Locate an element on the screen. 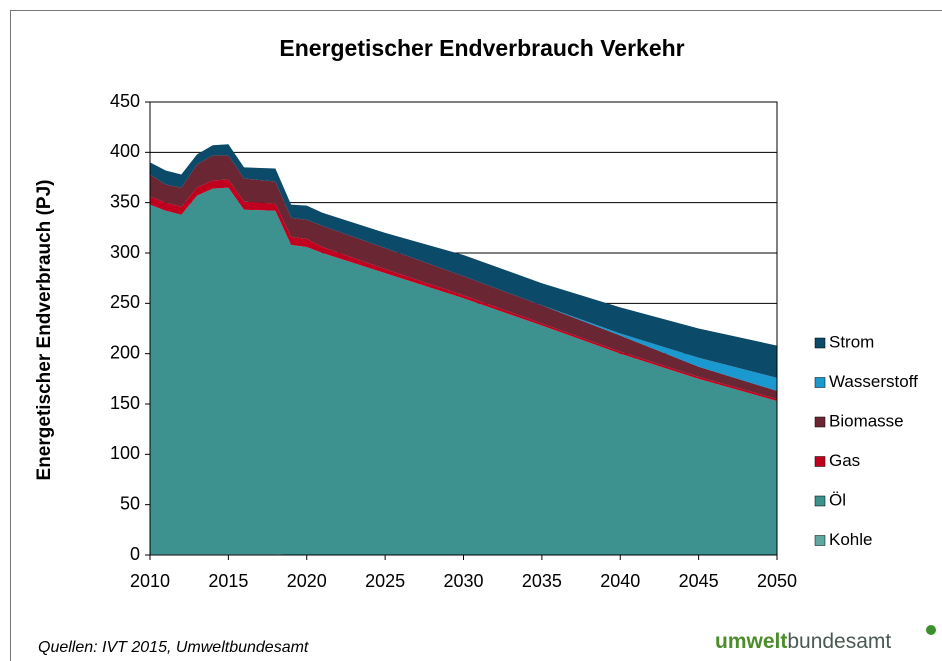 The image size is (942, 661). logo: umweltbundesamt is located at coordinates (803, 641).